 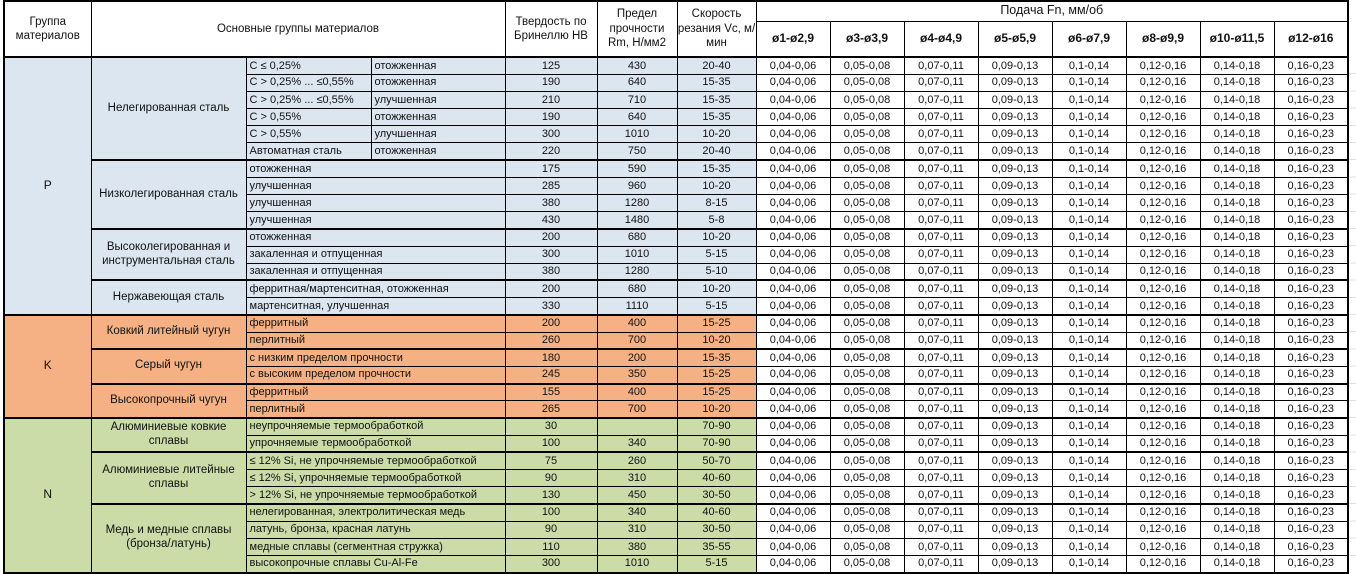 I want to click on material-state-cell: закаленная и отпущенная, so click(x=375, y=271).